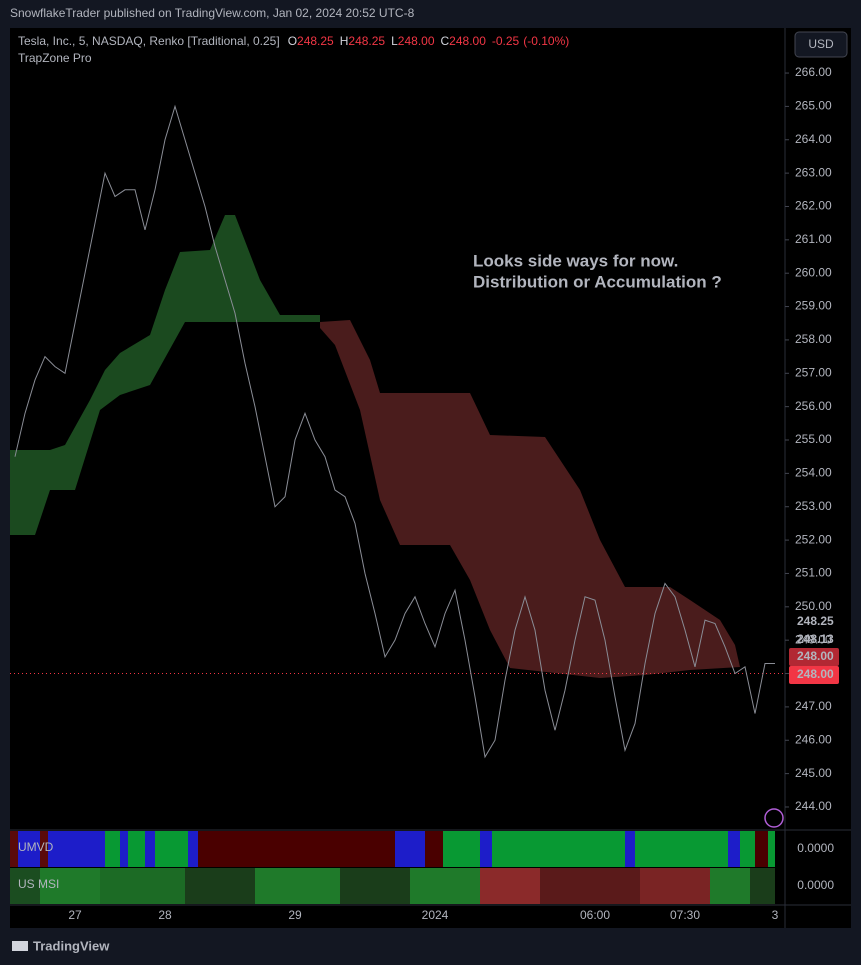 This screenshot has height=965, width=861. What do you see at coordinates (595, 915) in the screenshot?
I see `x-tick-label: 06:00` at bounding box center [595, 915].